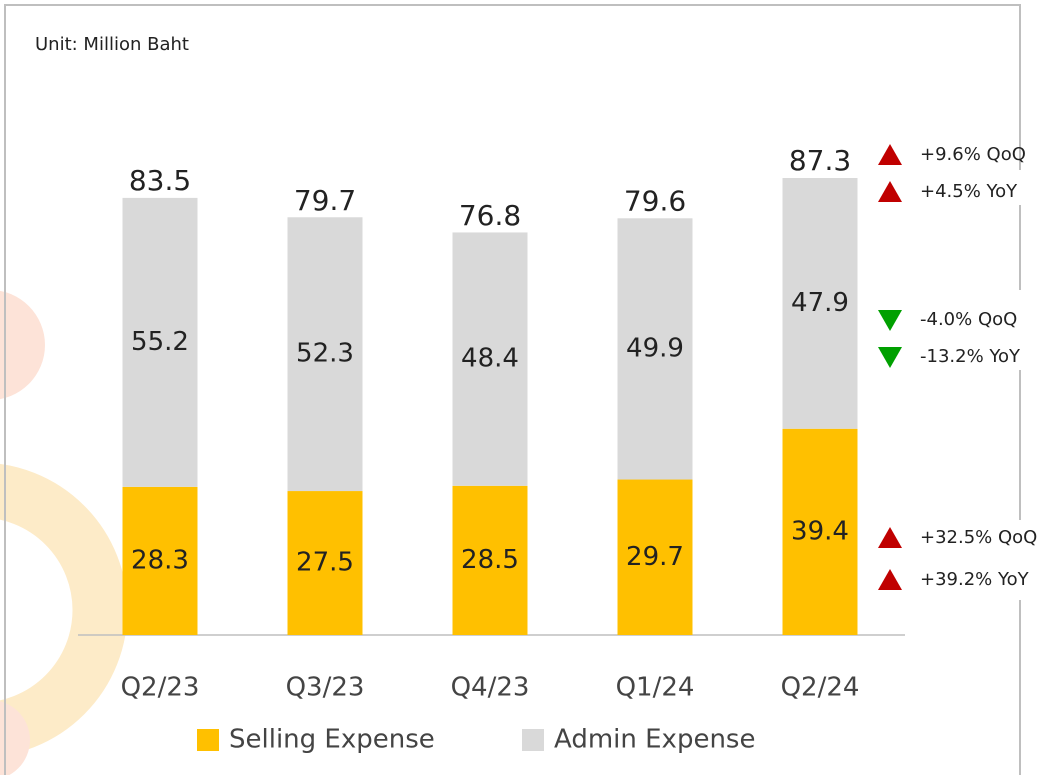  Describe the element at coordinates (332, 740) in the screenshot. I see `legend-label: Selling Expense` at that location.